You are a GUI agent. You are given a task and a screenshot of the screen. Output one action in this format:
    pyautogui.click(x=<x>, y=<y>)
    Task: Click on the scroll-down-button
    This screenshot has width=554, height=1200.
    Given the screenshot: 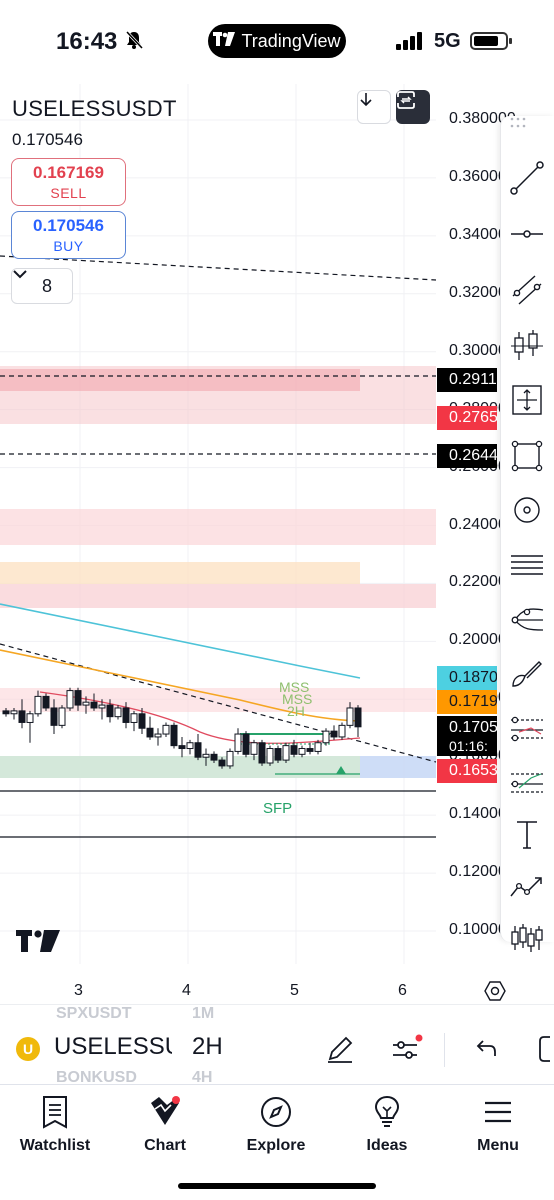 What is the action you would take?
    pyautogui.click(x=374, y=107)
    